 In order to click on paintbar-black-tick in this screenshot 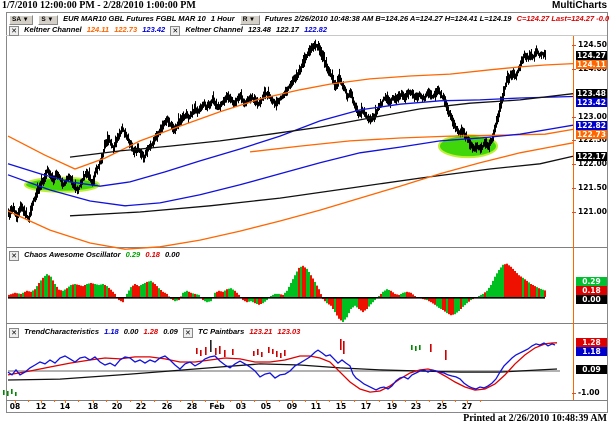, I will do `click(211, 346)`.